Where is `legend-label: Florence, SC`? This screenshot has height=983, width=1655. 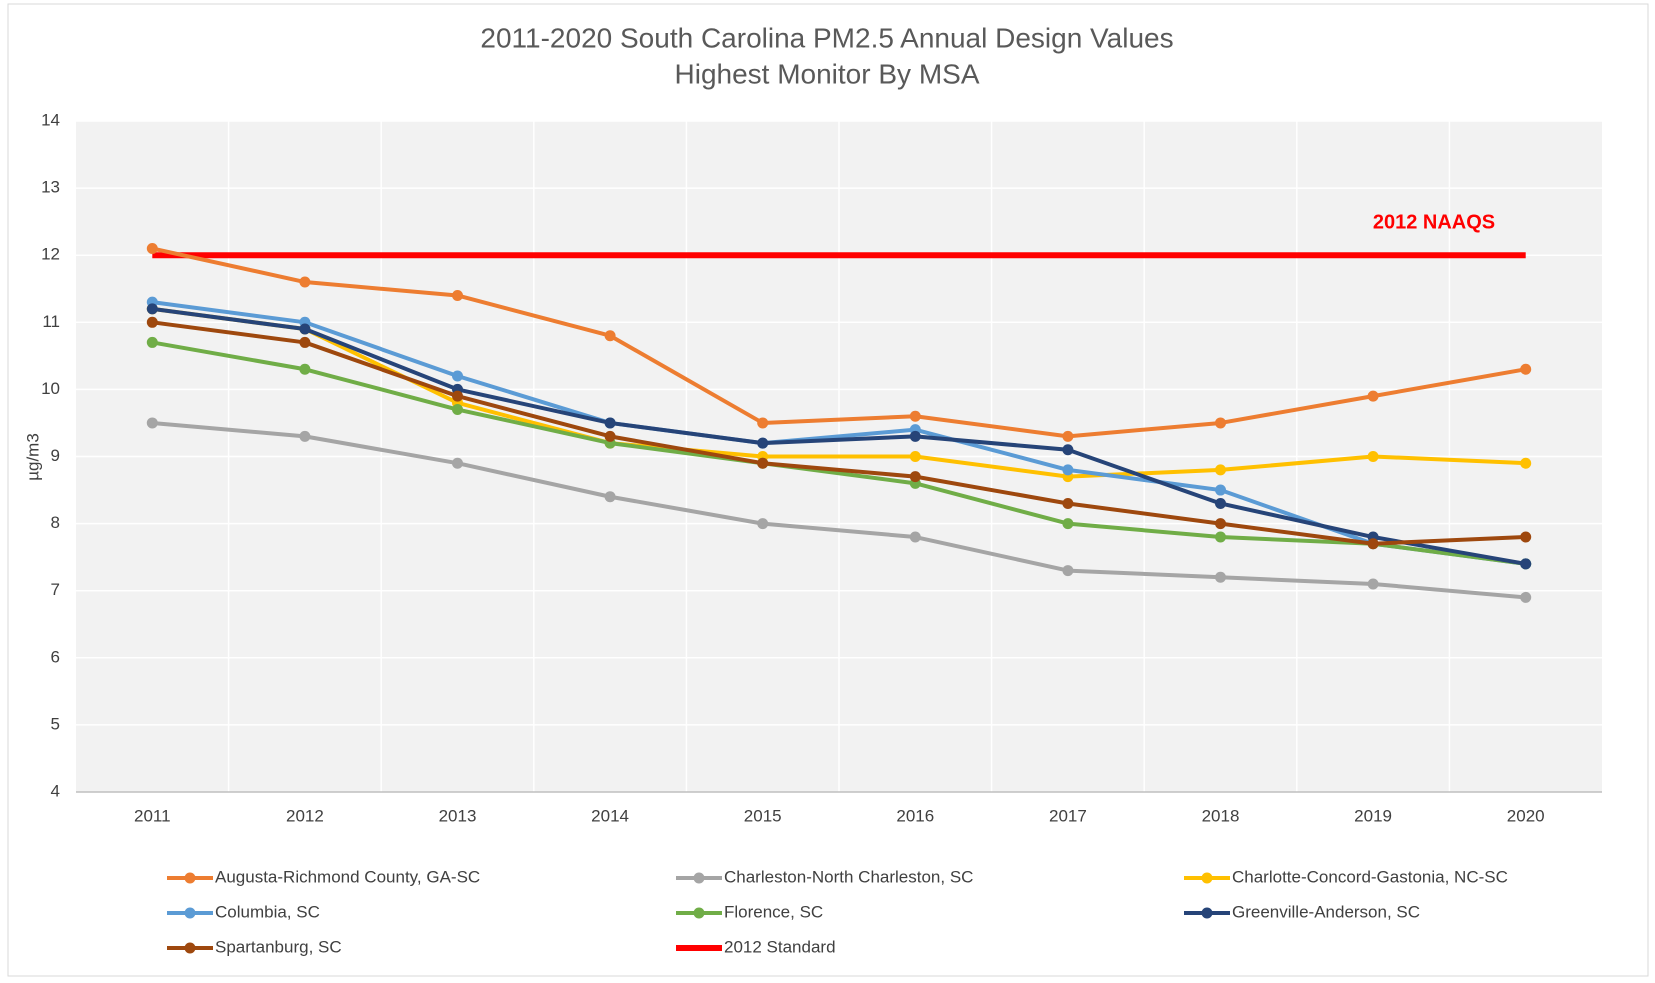
legend-label: Florence, SC is located at coordinates (773, 911).